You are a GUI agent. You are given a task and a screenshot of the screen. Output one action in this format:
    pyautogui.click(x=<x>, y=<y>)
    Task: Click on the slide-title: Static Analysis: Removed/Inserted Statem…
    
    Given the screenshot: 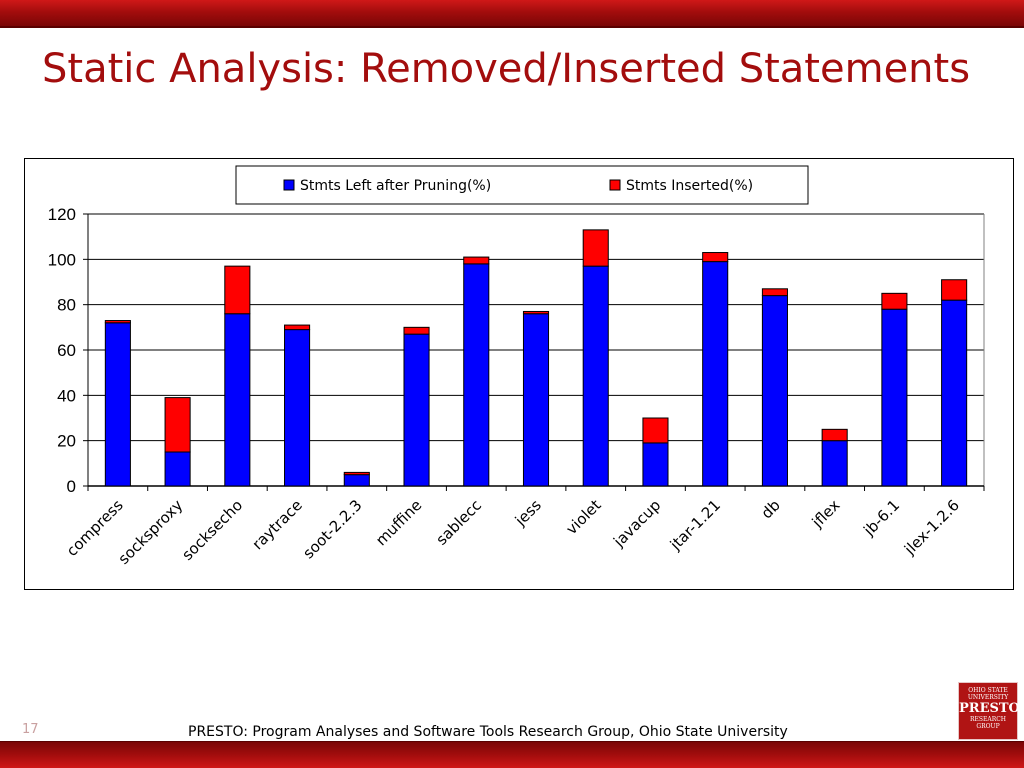 What is the action you would take?
    pyautogui.click(x=506, y=69)
    